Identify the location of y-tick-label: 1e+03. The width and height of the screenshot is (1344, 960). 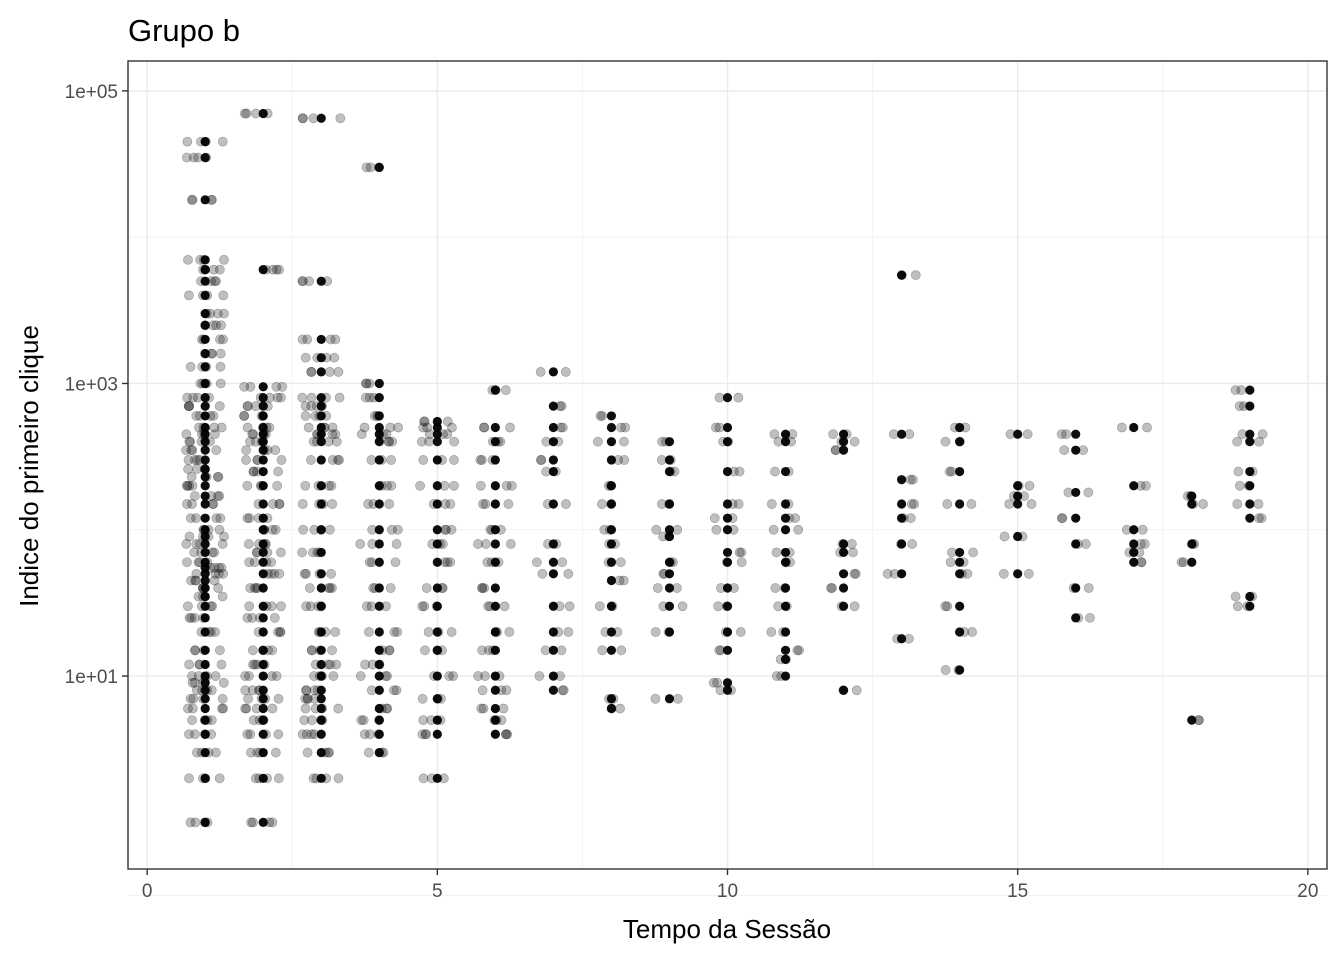
(91, 384).